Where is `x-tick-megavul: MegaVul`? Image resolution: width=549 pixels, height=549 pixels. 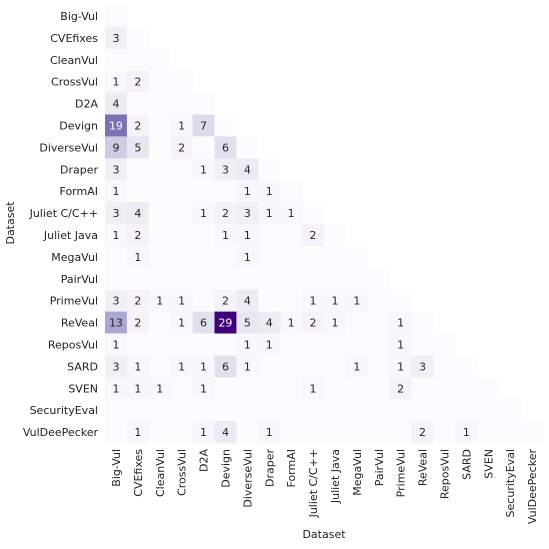 x-tick-megavul: MegaVul is located at coordinates (357, 472).